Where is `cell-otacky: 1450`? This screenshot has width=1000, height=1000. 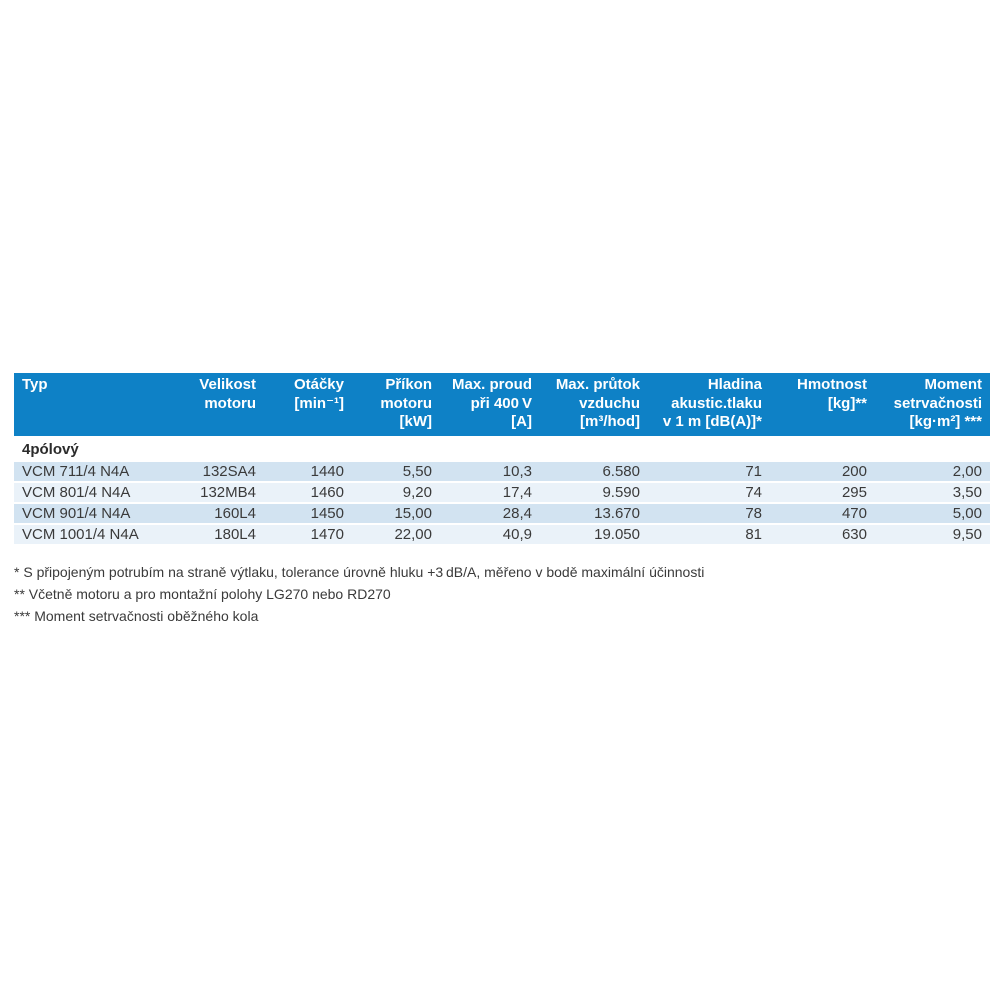 cell-otacky: 1450 is located at coordinates (308, 513).